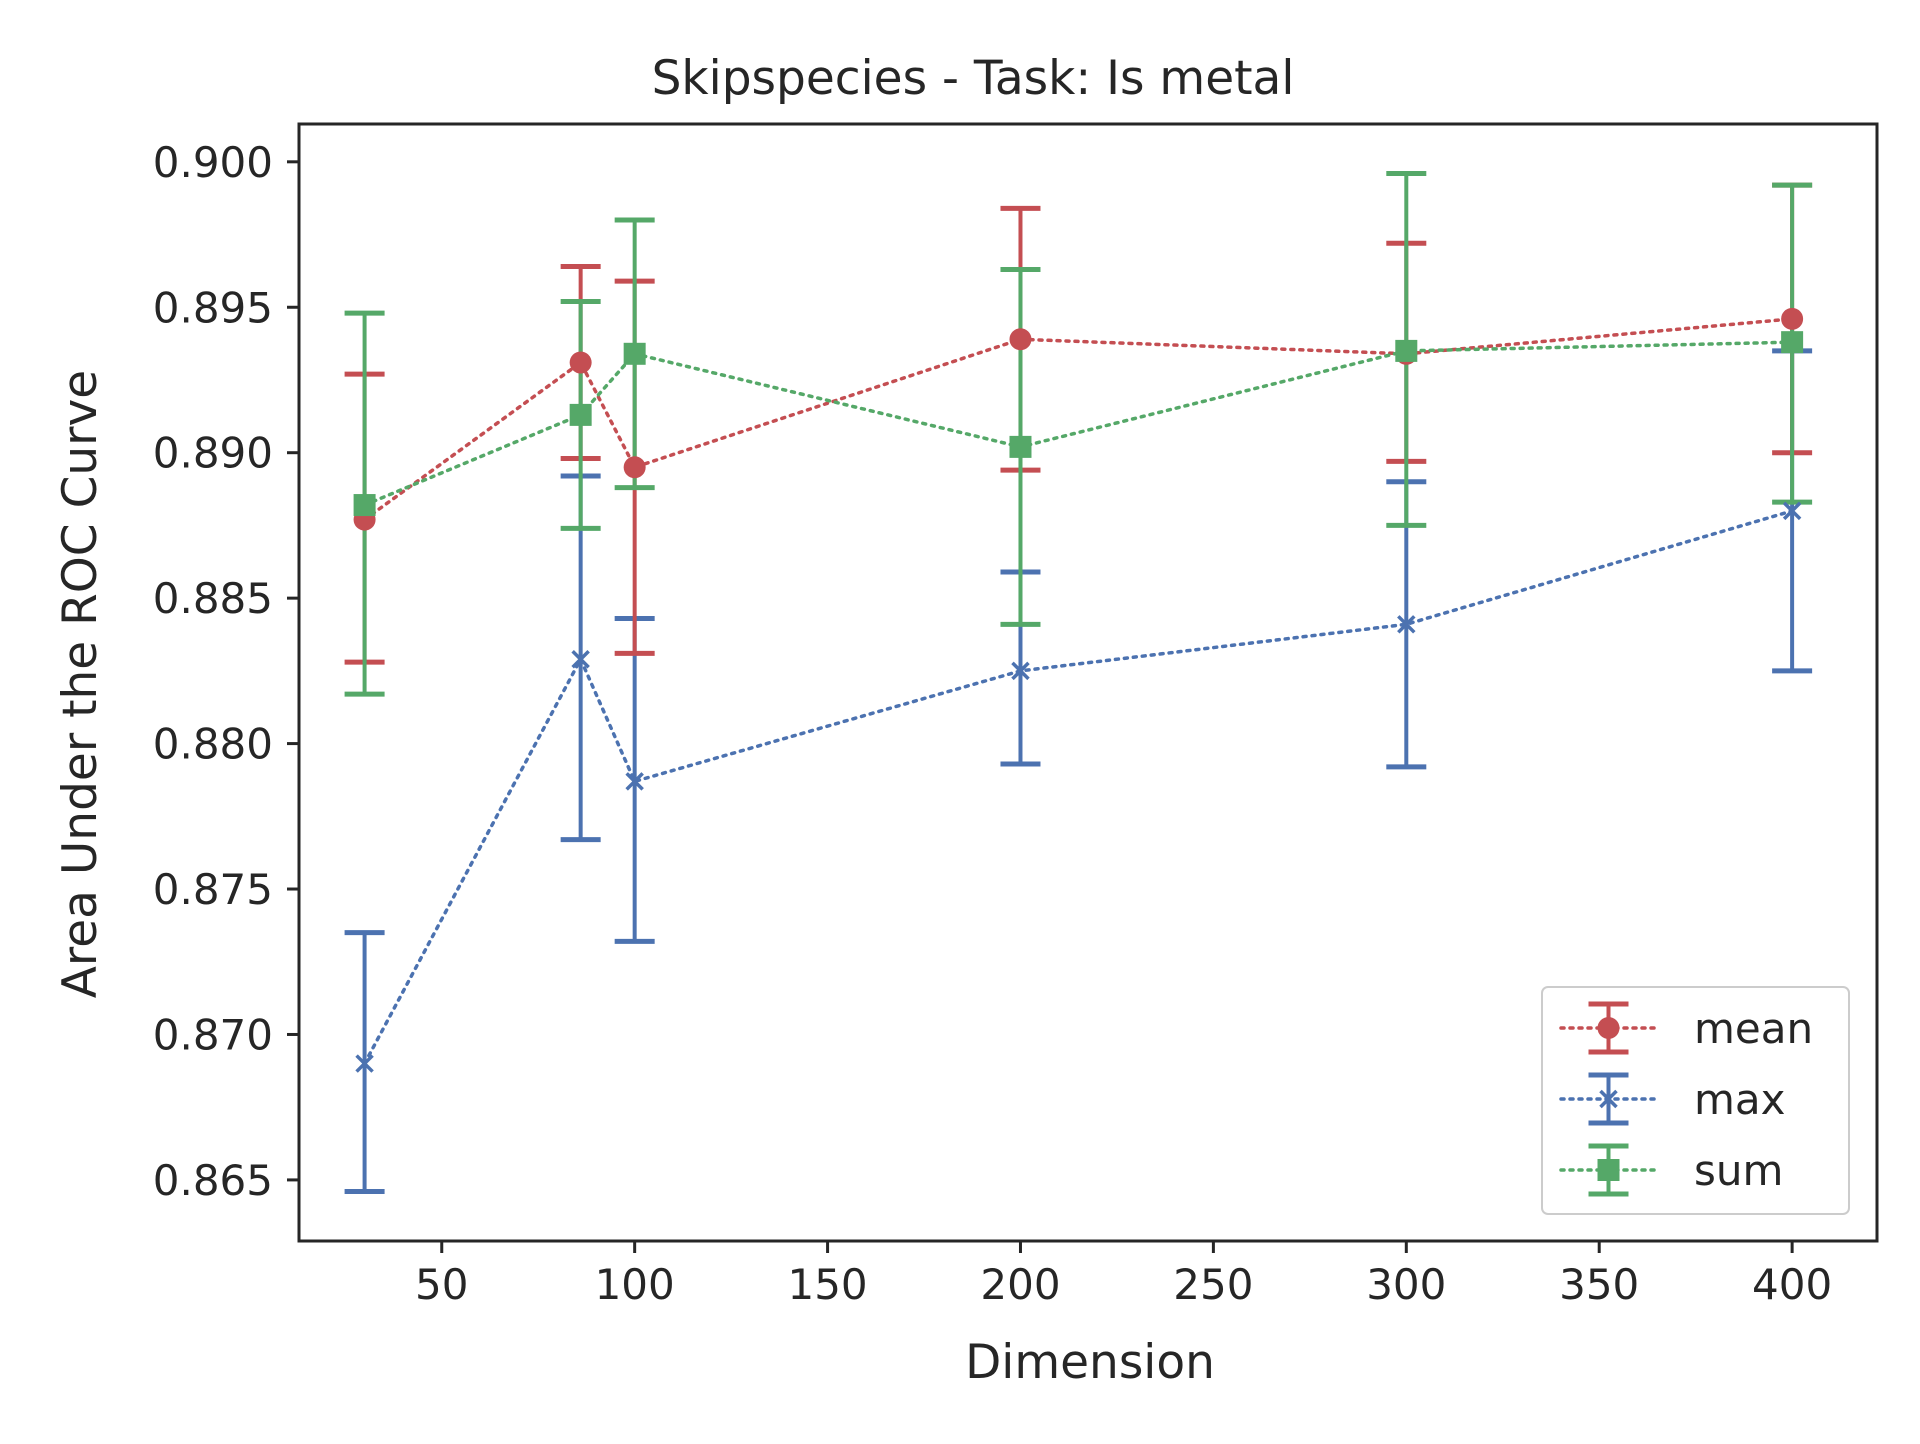 Image resolution: width=1920 pixels, height=1444 pixels. Describe the element at coordinates (1740, 1099) in the screenshot. I see `legend-label: max` at that location.